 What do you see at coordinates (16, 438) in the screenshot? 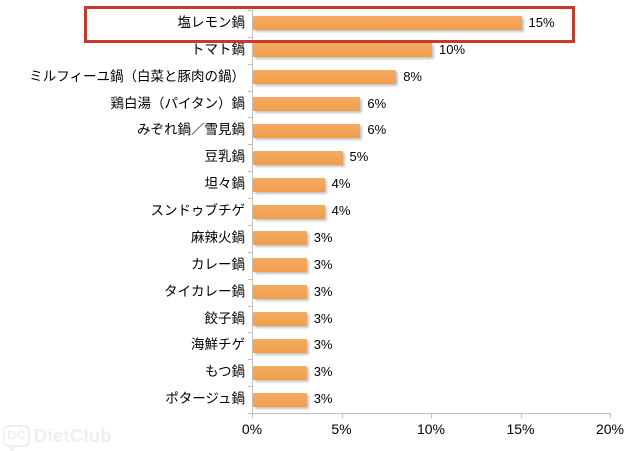
I see `dietclub-logo-icon: DC` at bounding box center [16, 438].